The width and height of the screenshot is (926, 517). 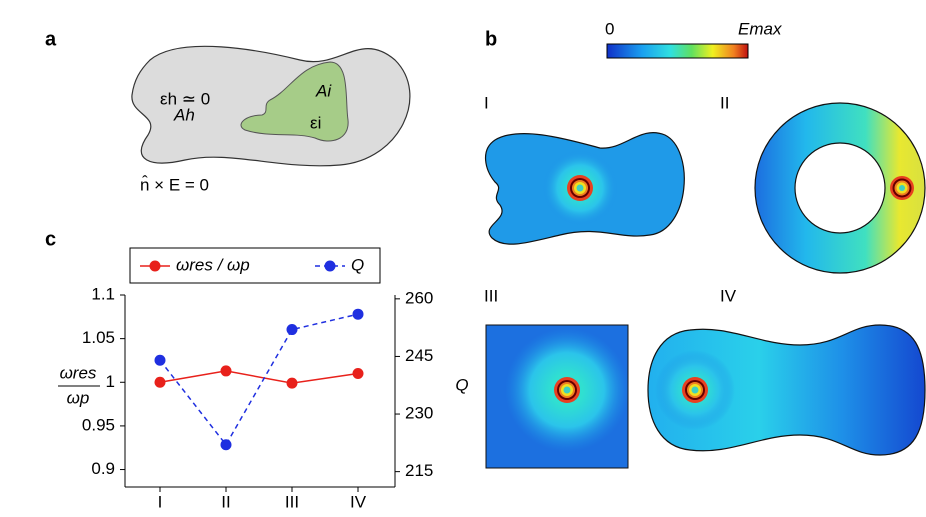 What do you see at coordinates (358, 501) in the screenshot?
I see `x-tick-label: IV` at bounding box center [358, 501].